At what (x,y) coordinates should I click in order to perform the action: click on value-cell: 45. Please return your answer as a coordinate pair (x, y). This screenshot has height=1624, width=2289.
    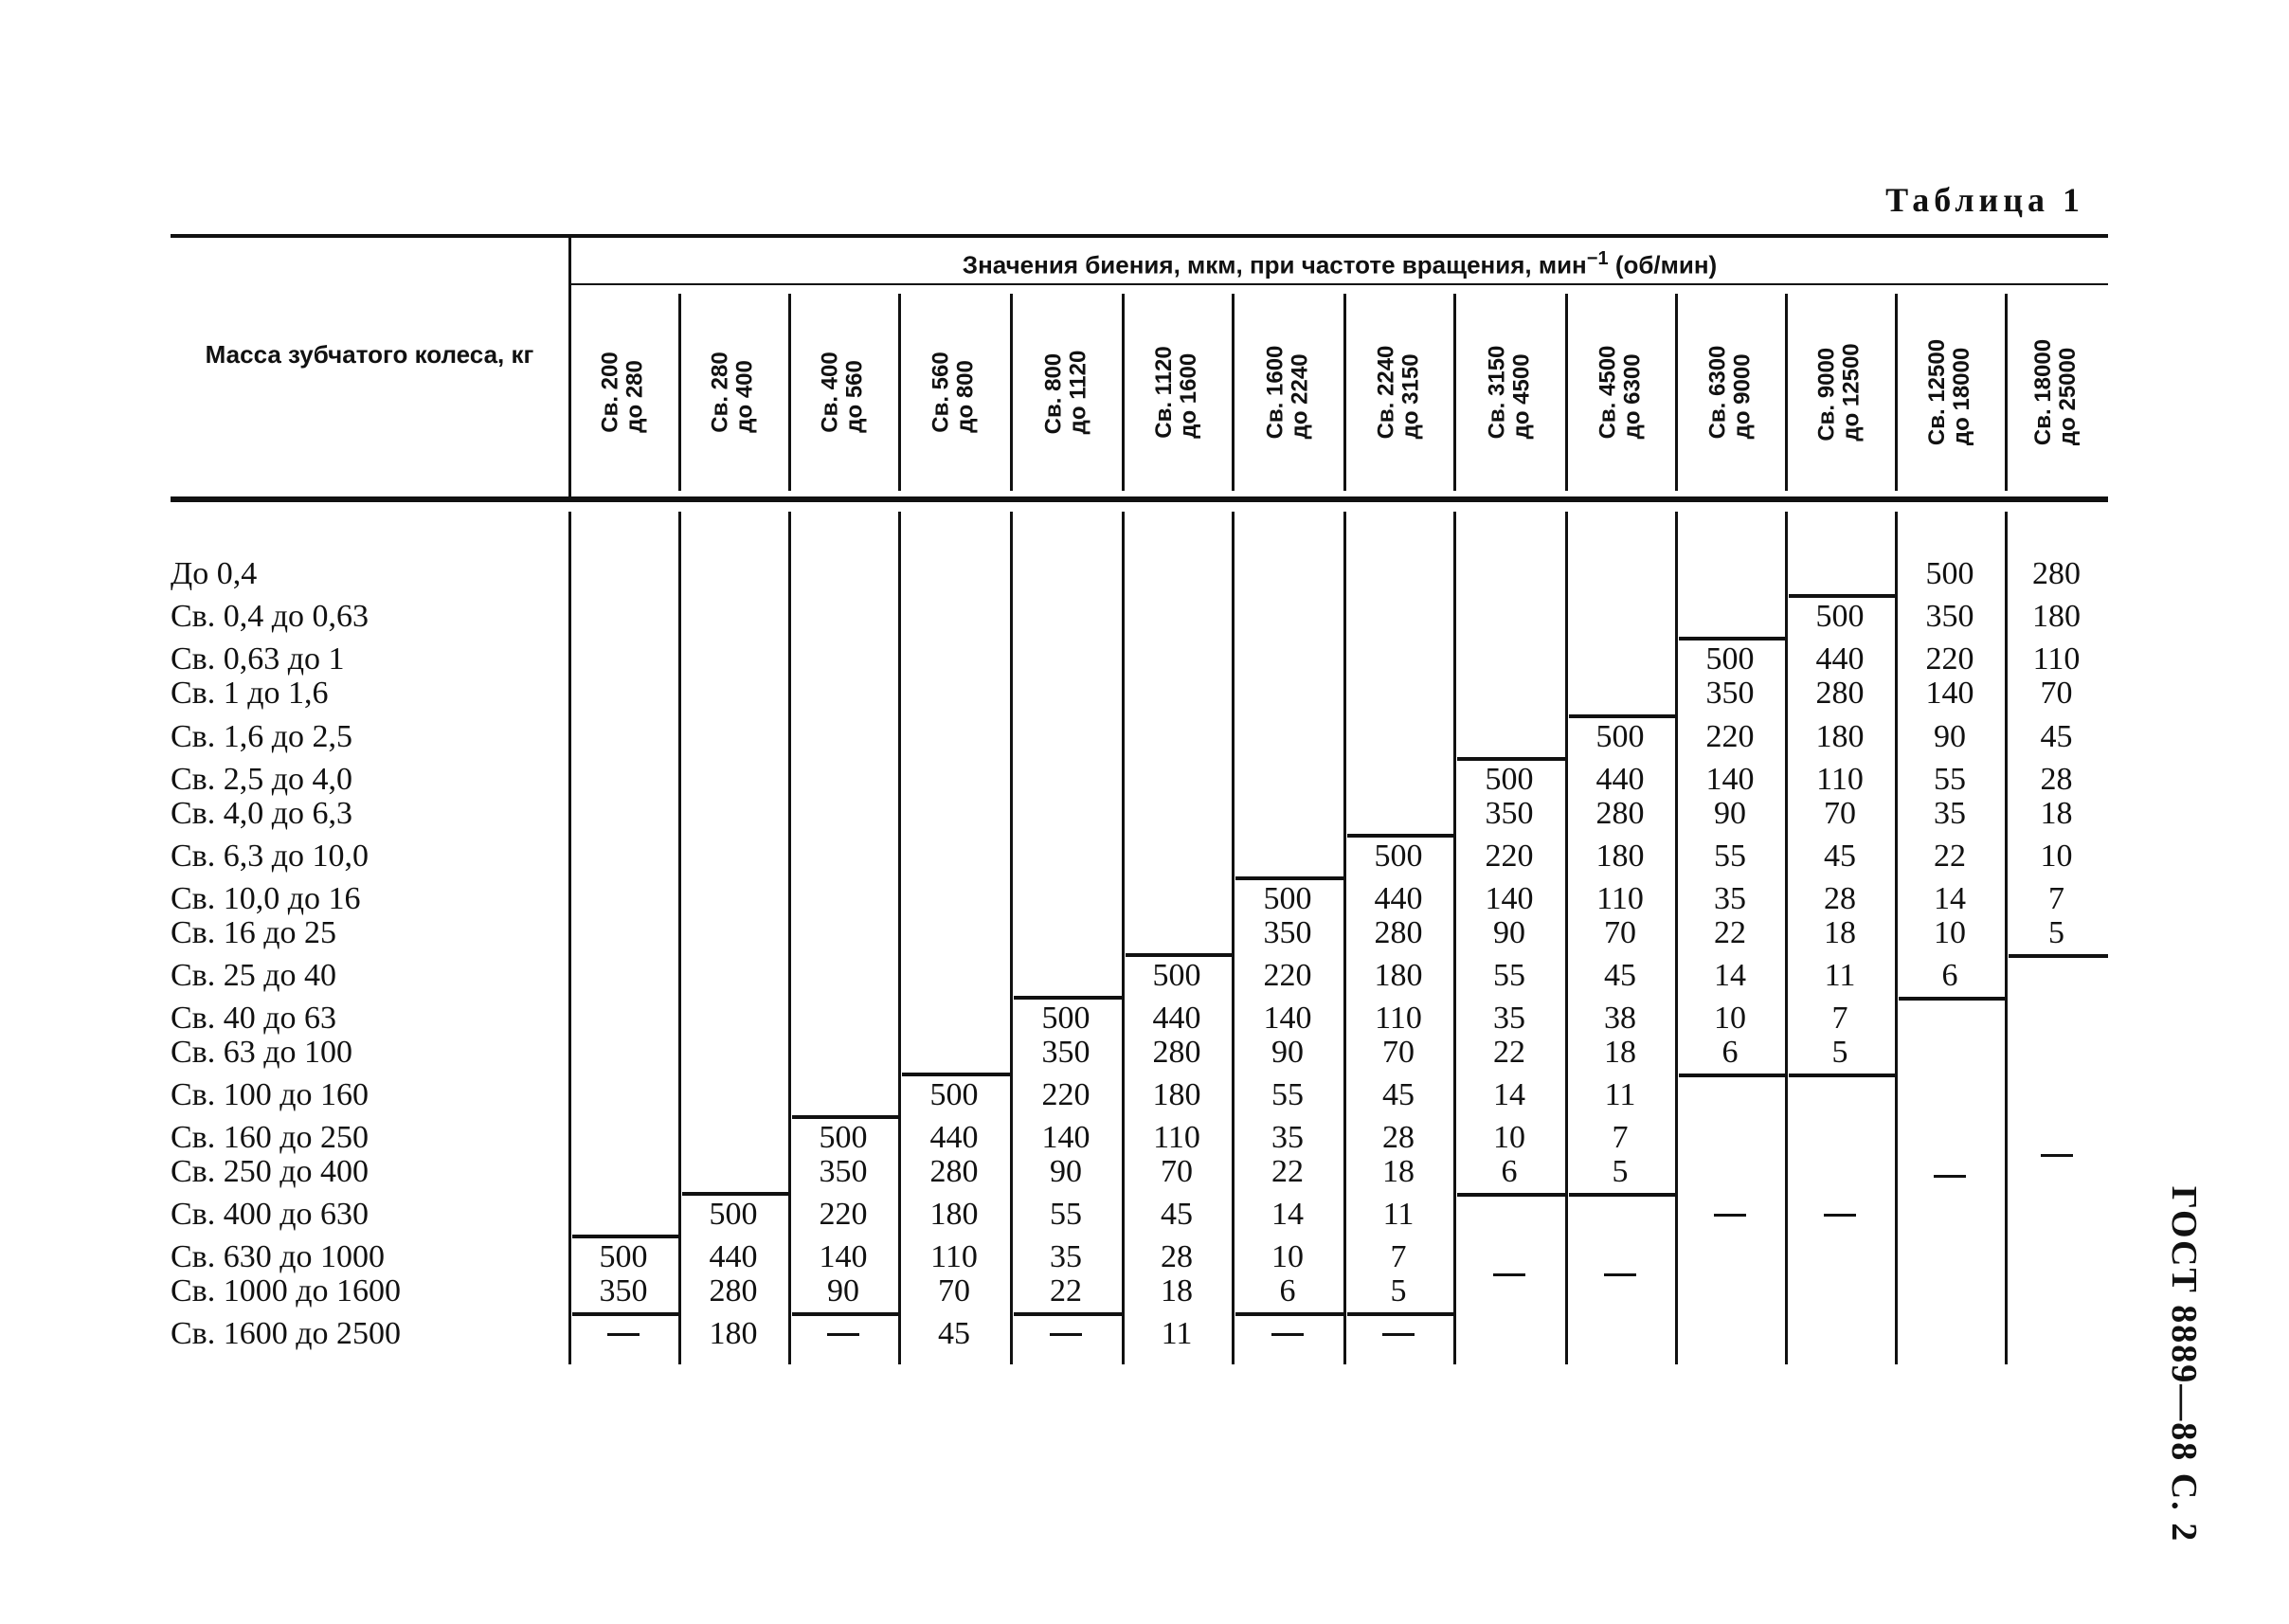
    Looking at the image, I should click on (954, 1333).